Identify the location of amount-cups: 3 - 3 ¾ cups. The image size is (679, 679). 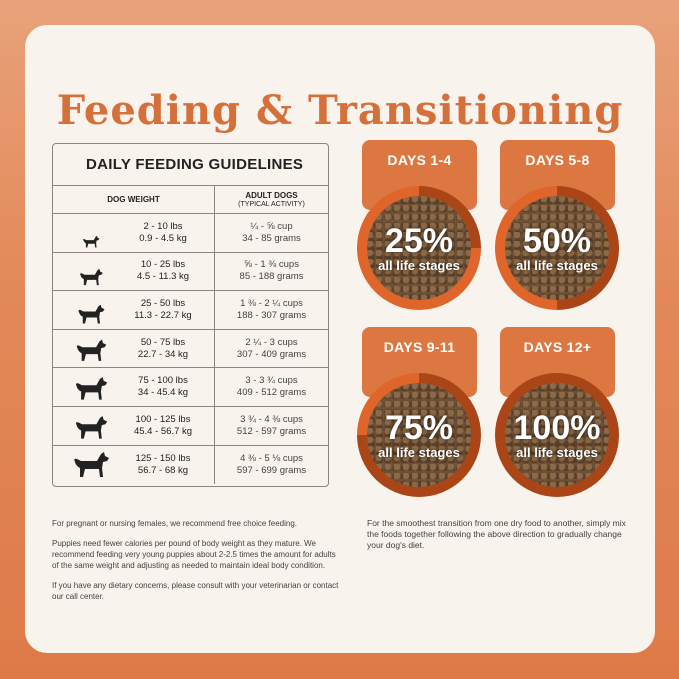
(271, 381).